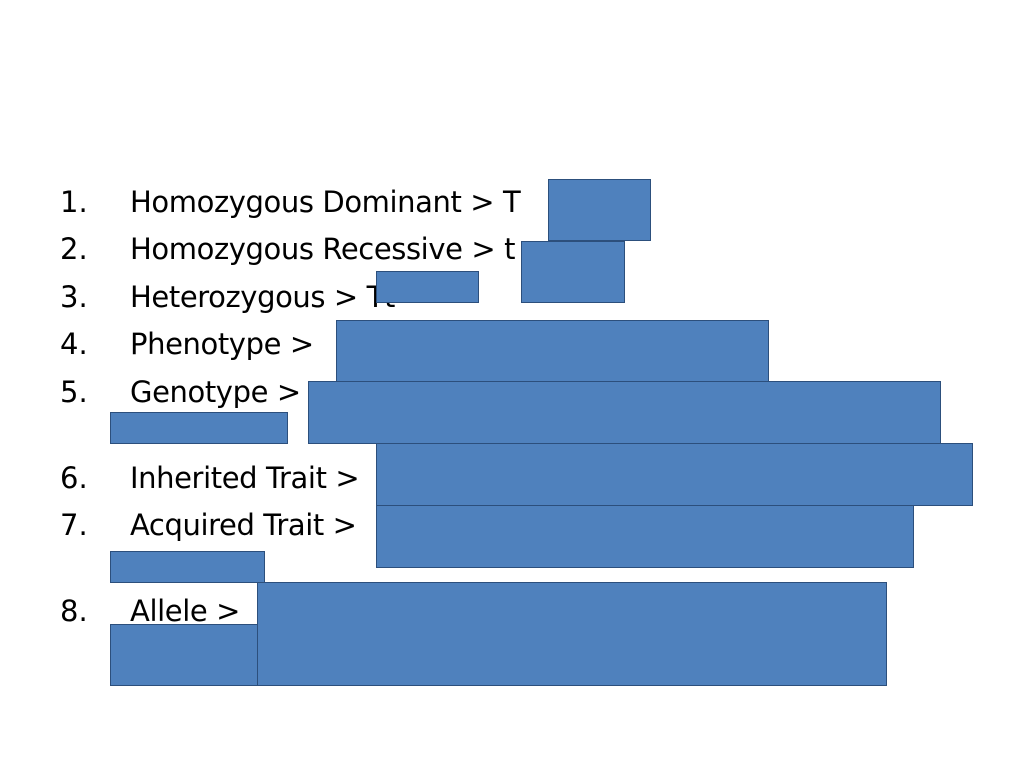 The image size is (1024, 768). What do you see at coordinates (245, 478) in the screenshot?
I see `list-text: Inherited Trait >` at bounding box center [245, 478].